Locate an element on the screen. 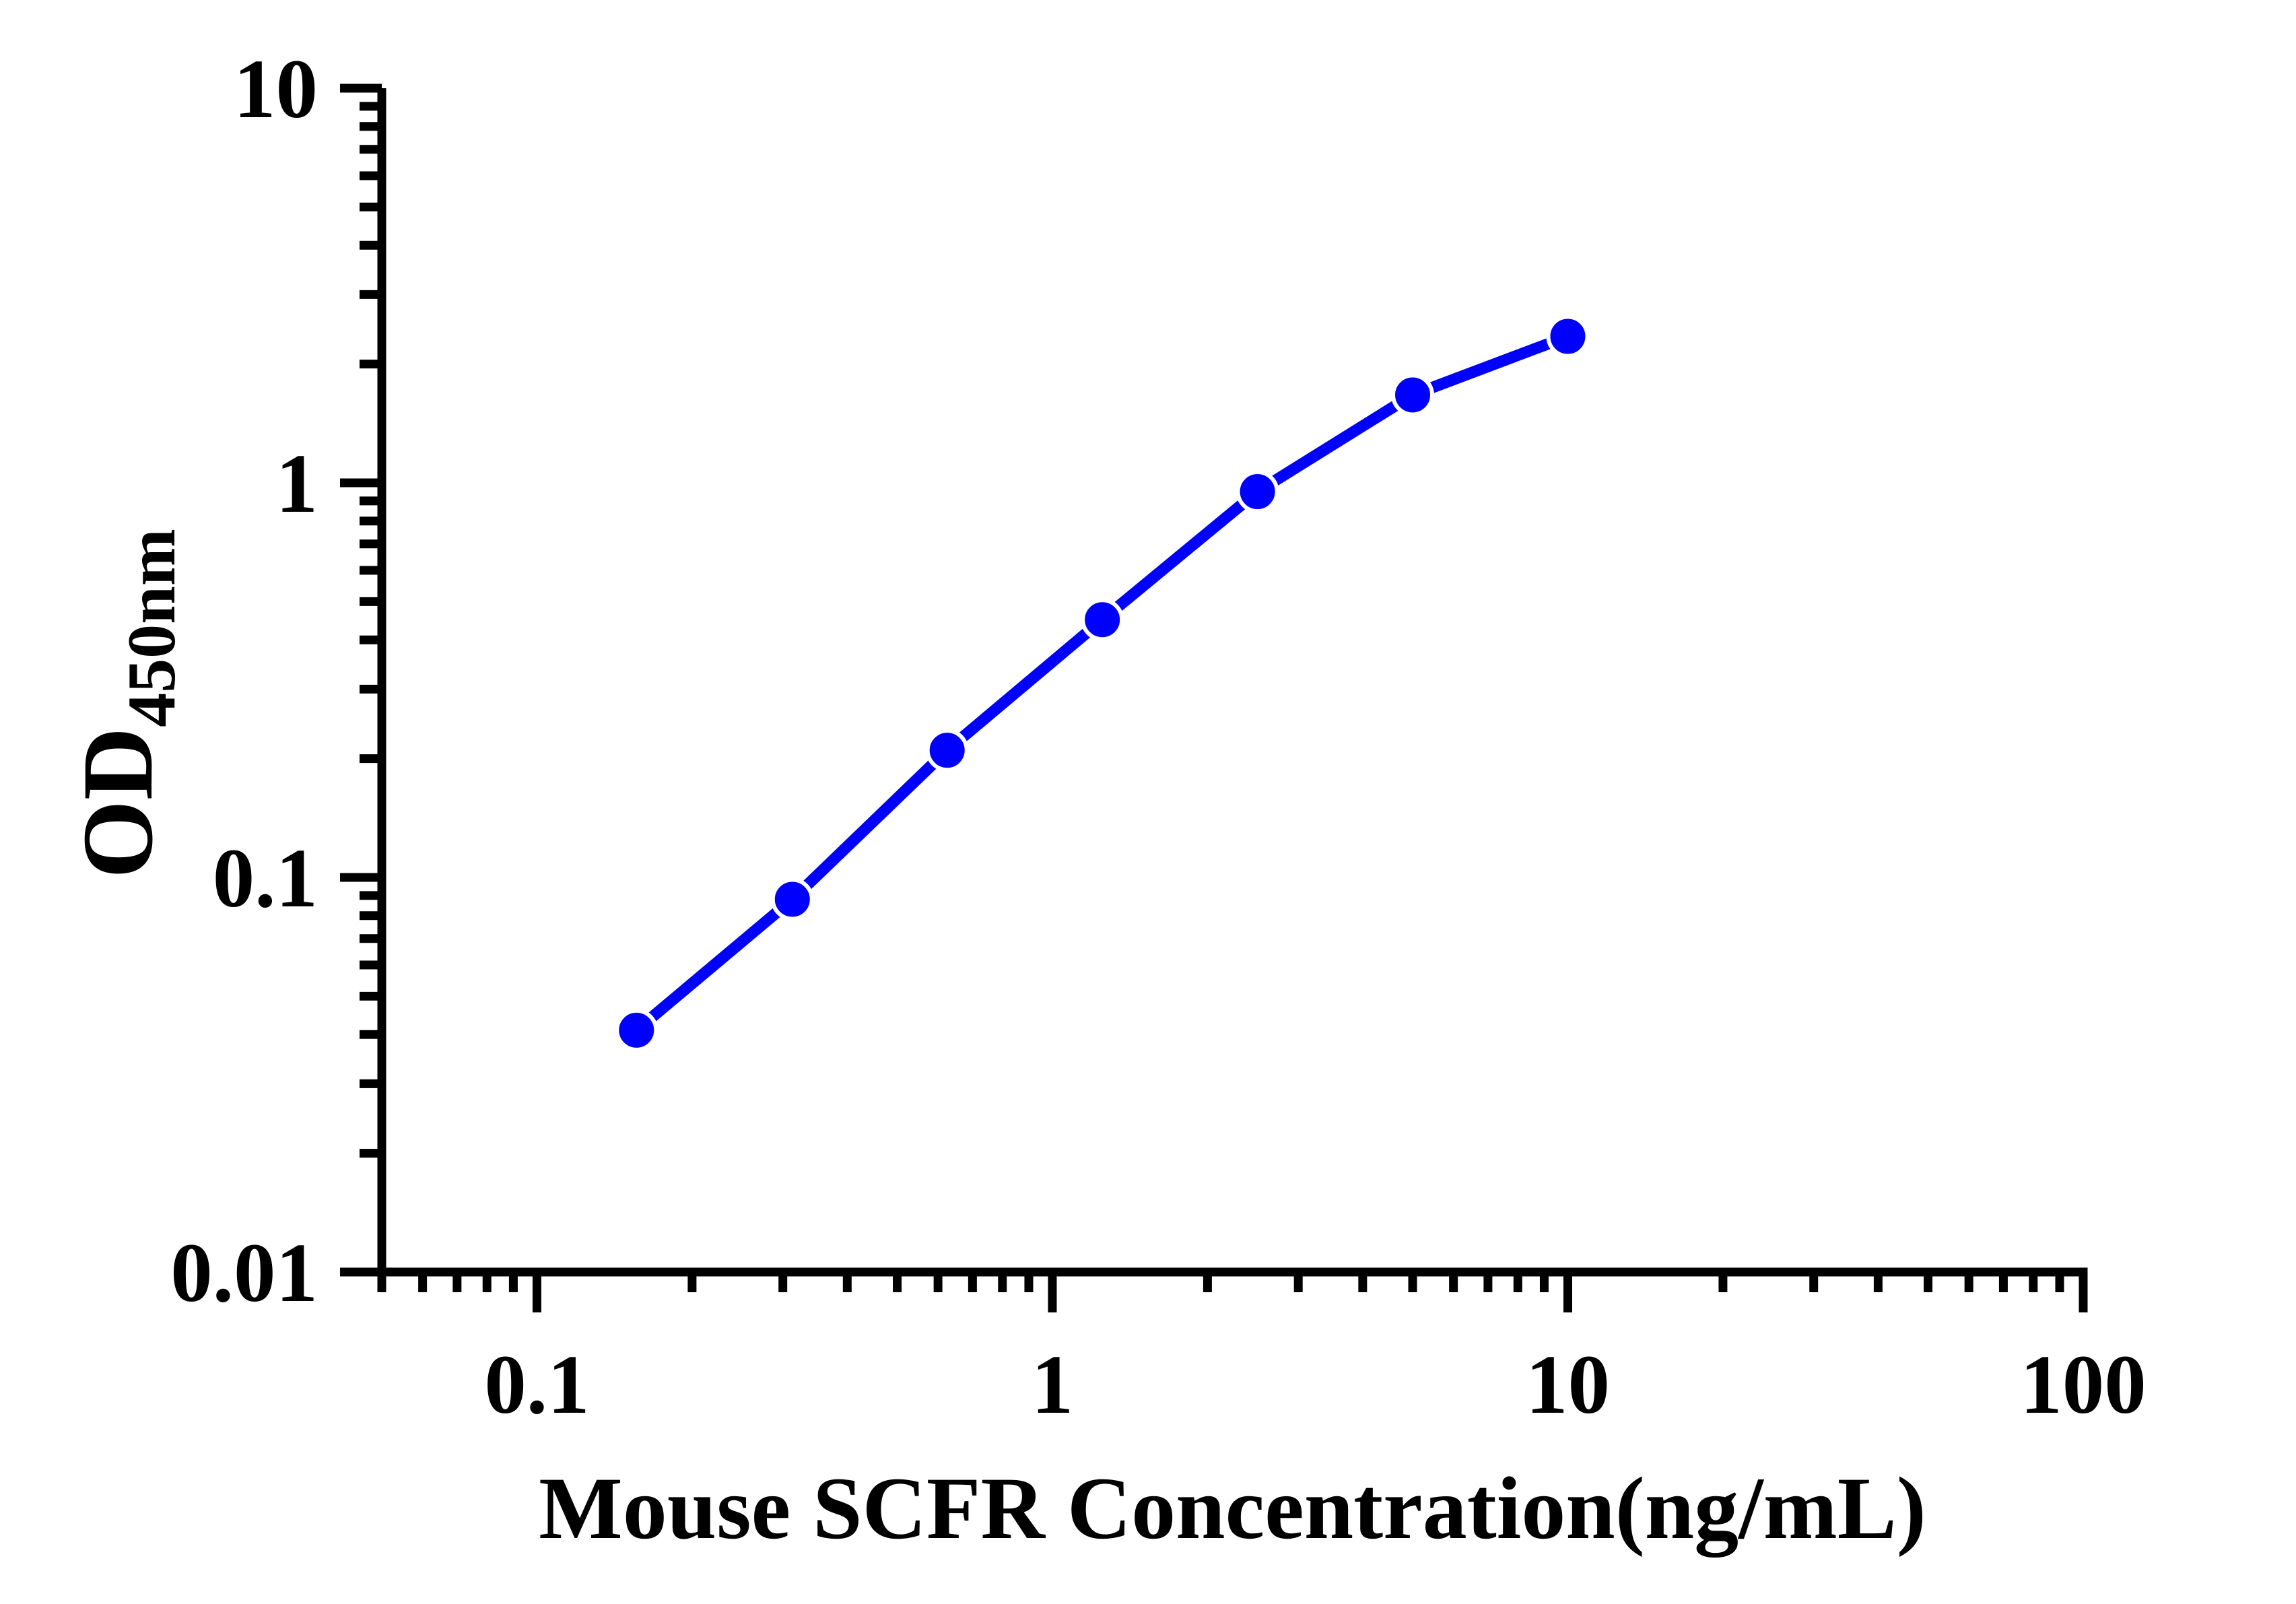 The height and width of the screenshot is (1604, 2296). x-axis-tick-label: 0.1 is located at coordinates (536, 1385).